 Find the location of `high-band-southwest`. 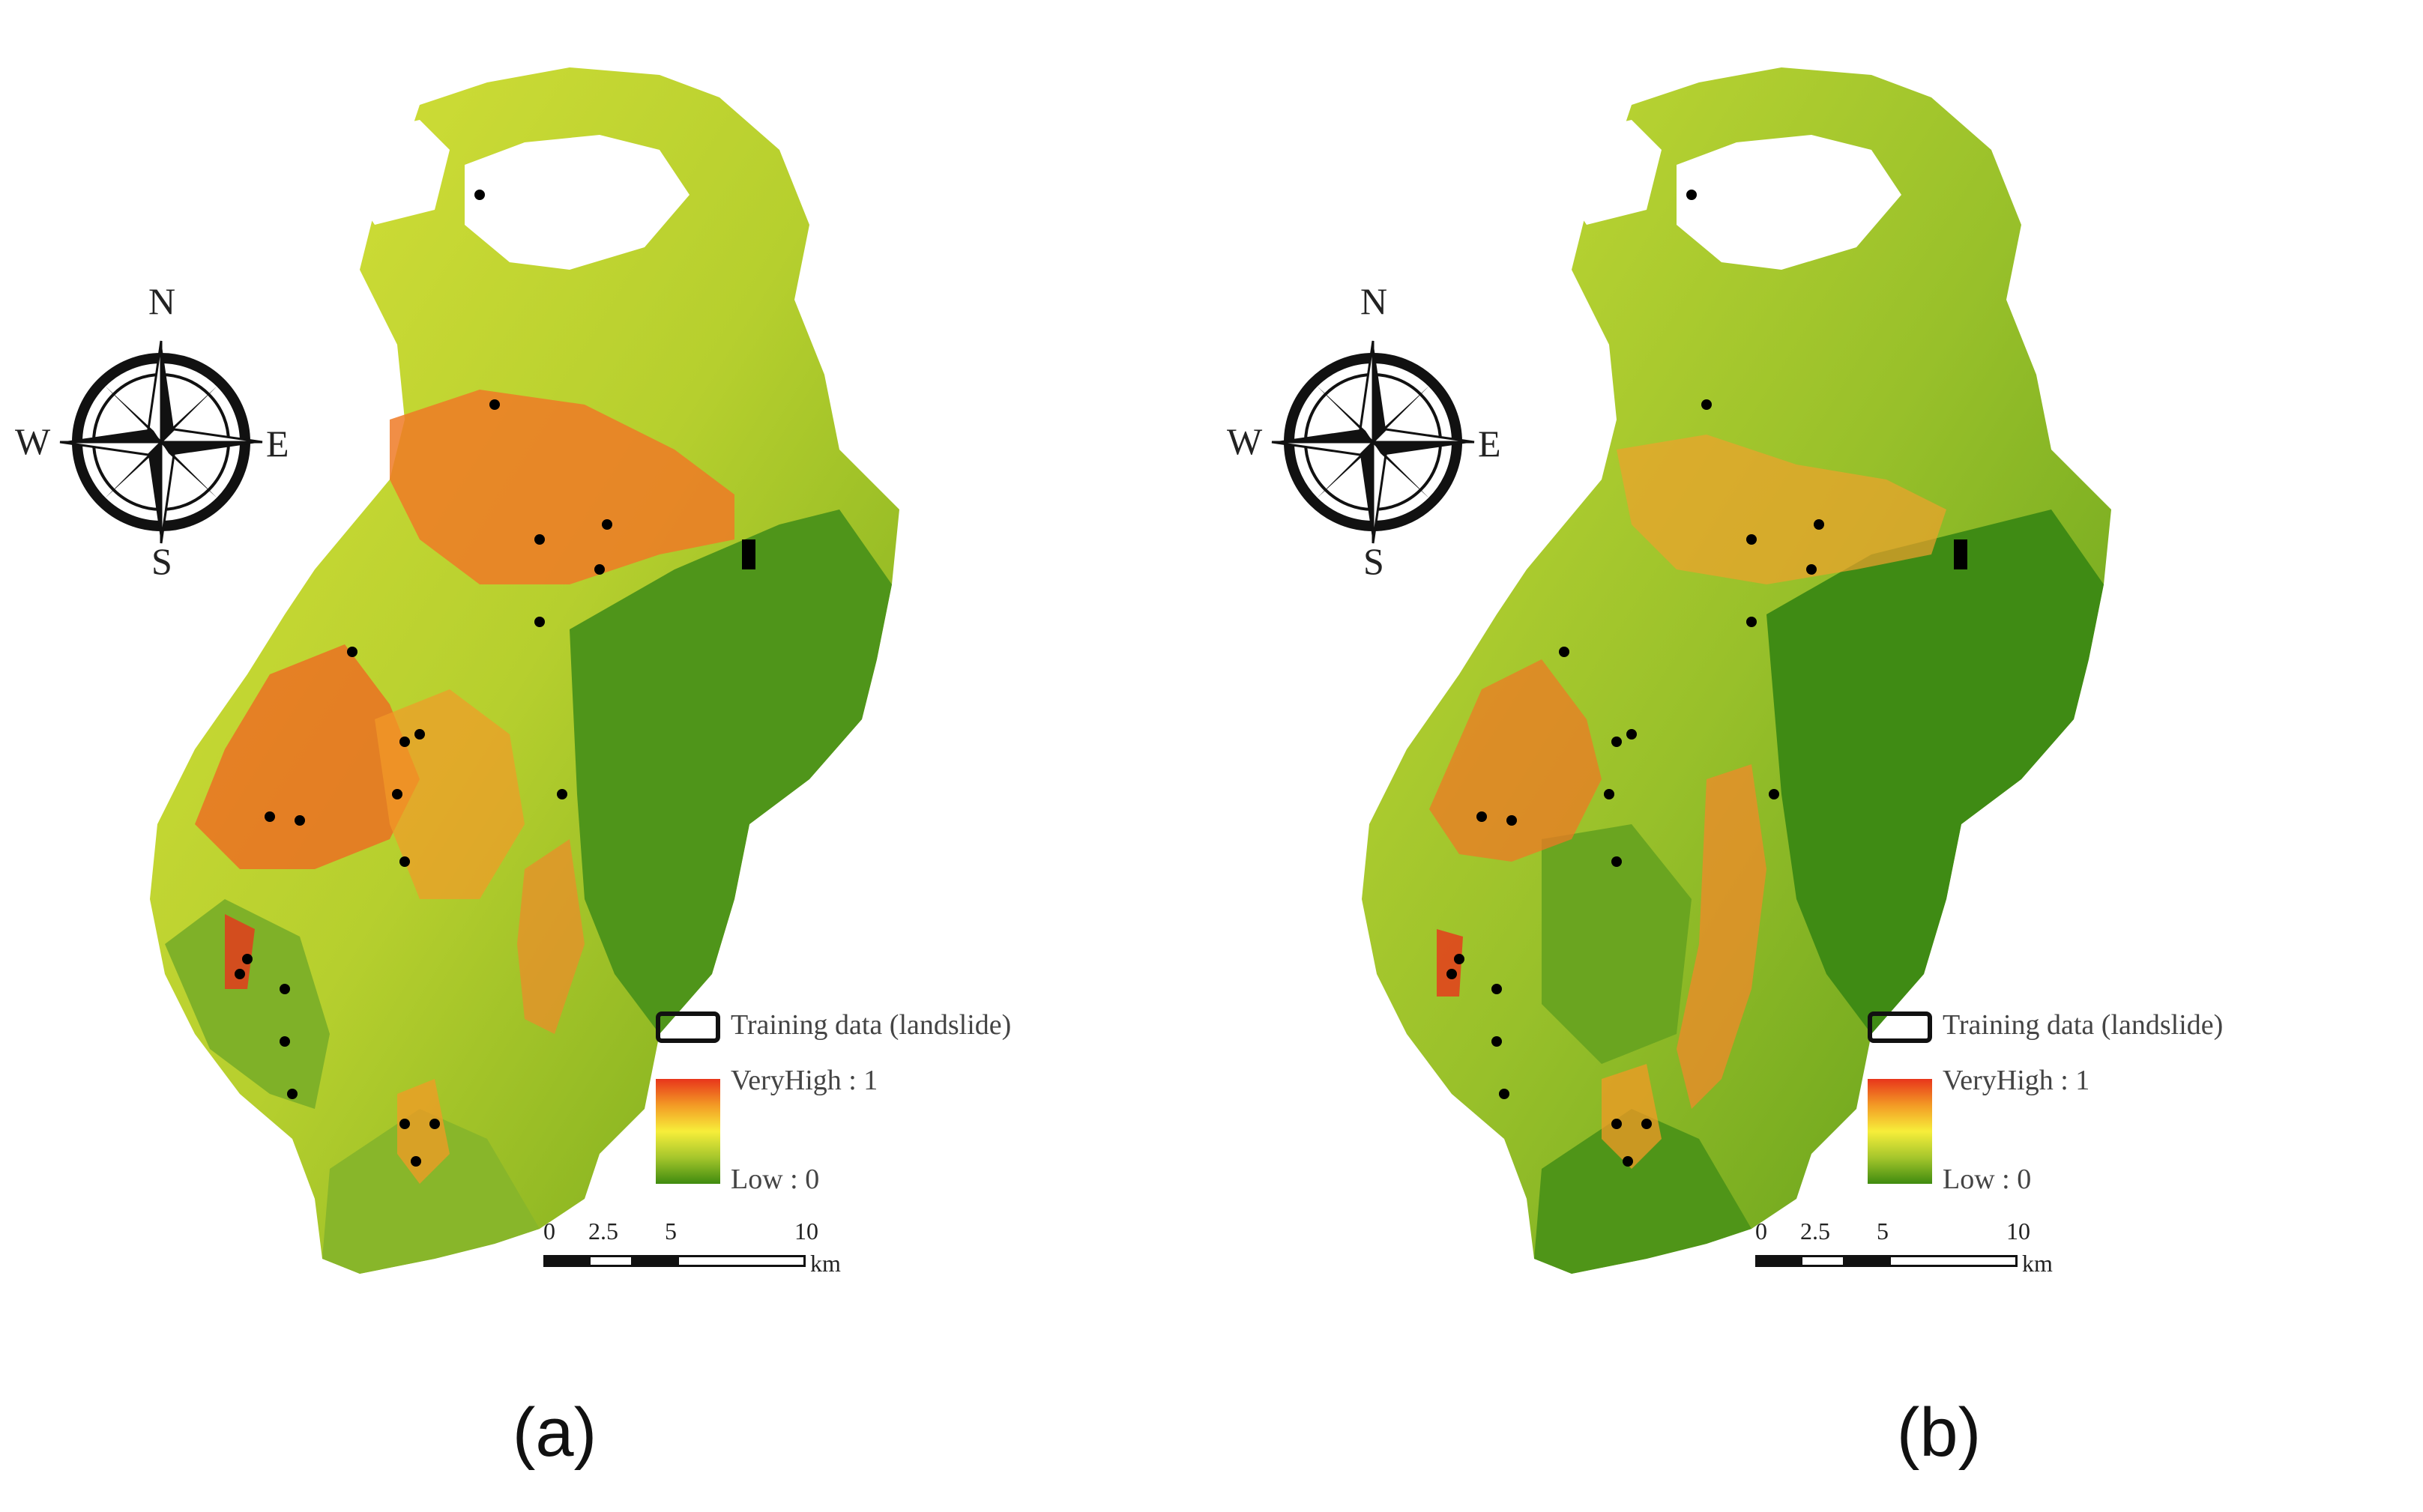

high-band-southwest is located at coordinates (240, 951).